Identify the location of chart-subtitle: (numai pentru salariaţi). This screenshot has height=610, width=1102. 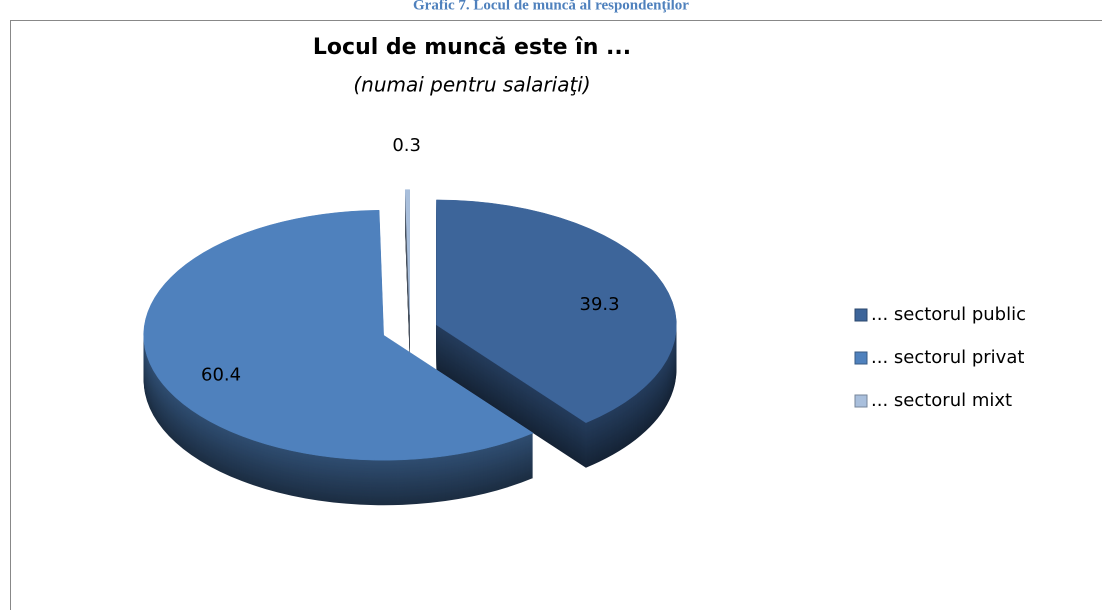
(471, 85).